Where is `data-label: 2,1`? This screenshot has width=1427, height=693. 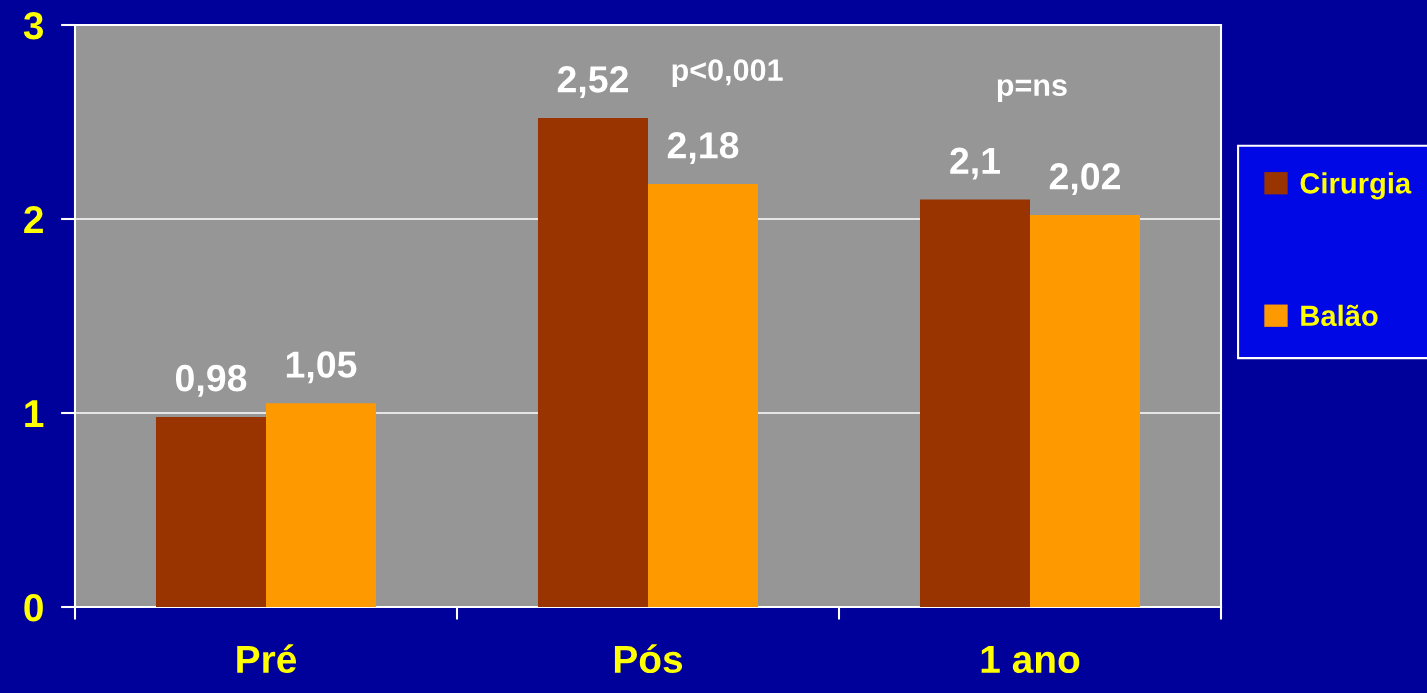
data-label: 2,1 is located at coordinates (975, 163).